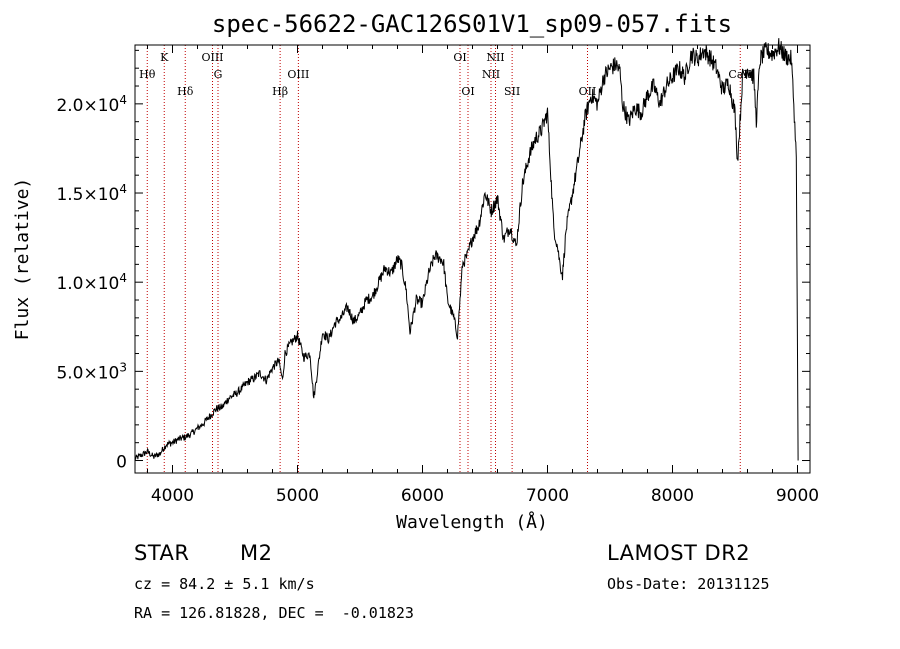  What do you see at coordinates (87, 284) in the screenshot?
I see `y-tick-mantissa: 1.0×10` at bounding box center [87, 284].